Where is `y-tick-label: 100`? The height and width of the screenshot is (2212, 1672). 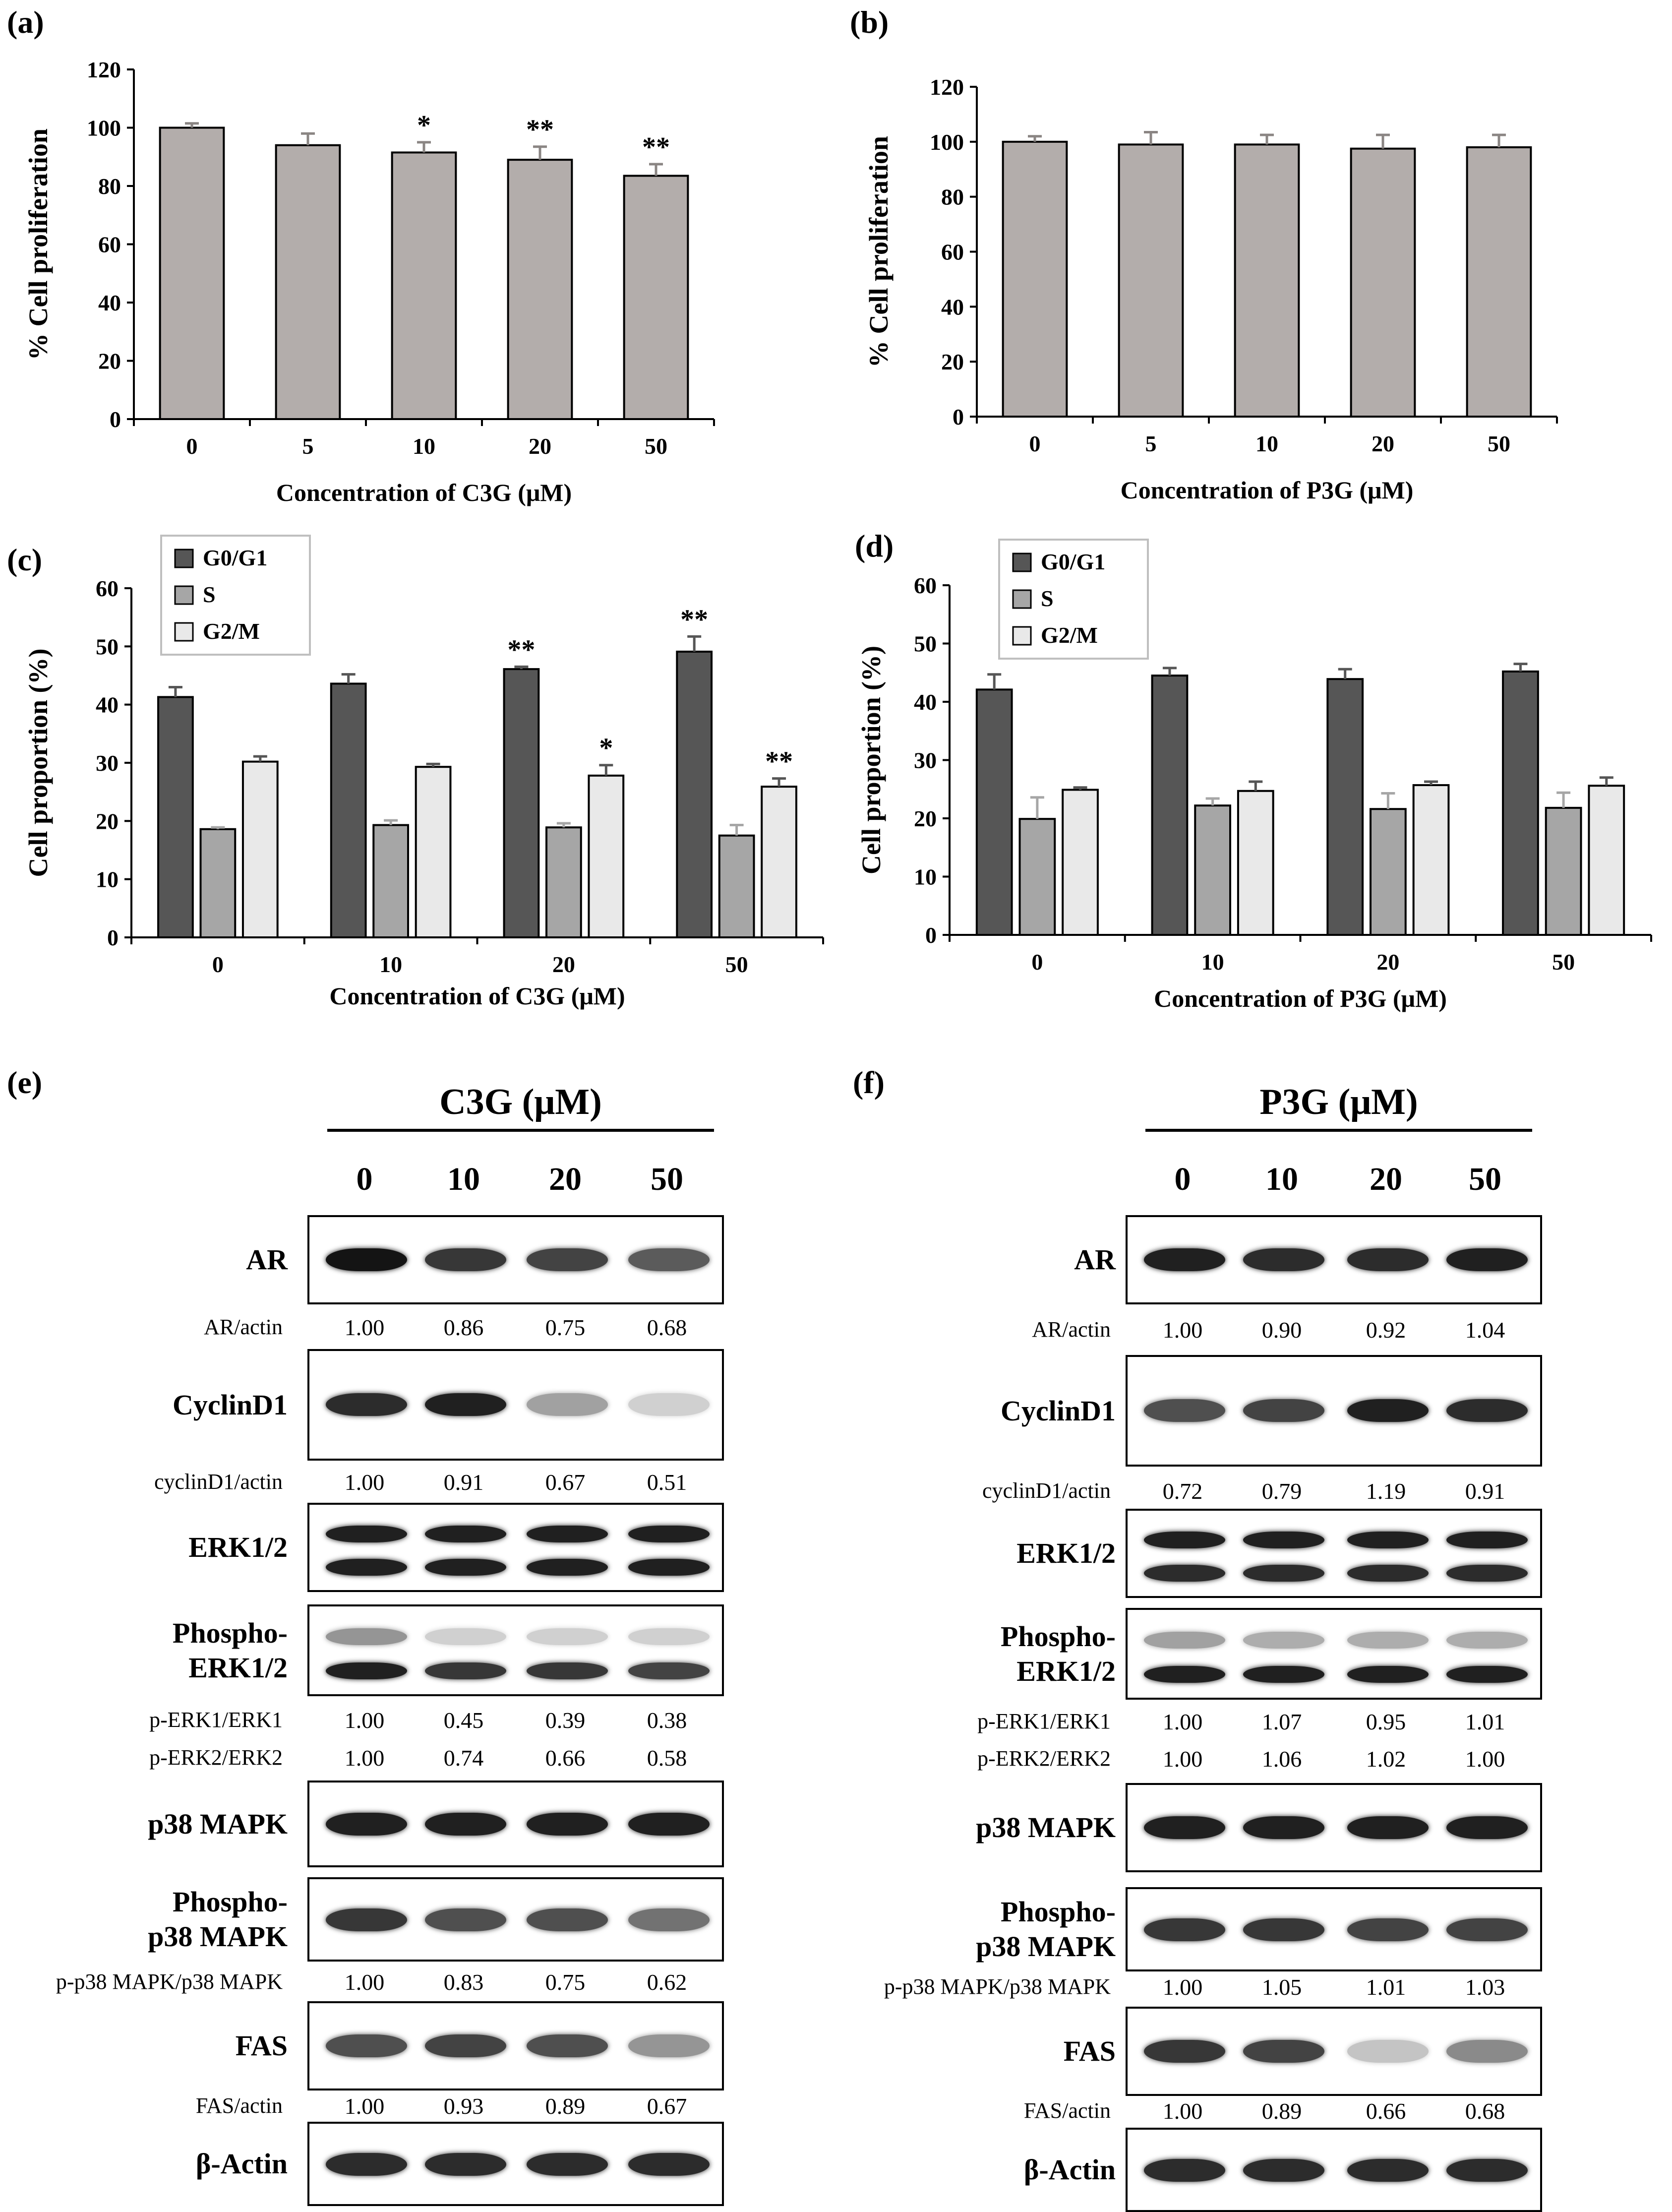
y-tick-label: 100 is located at coordinates (104, 128).